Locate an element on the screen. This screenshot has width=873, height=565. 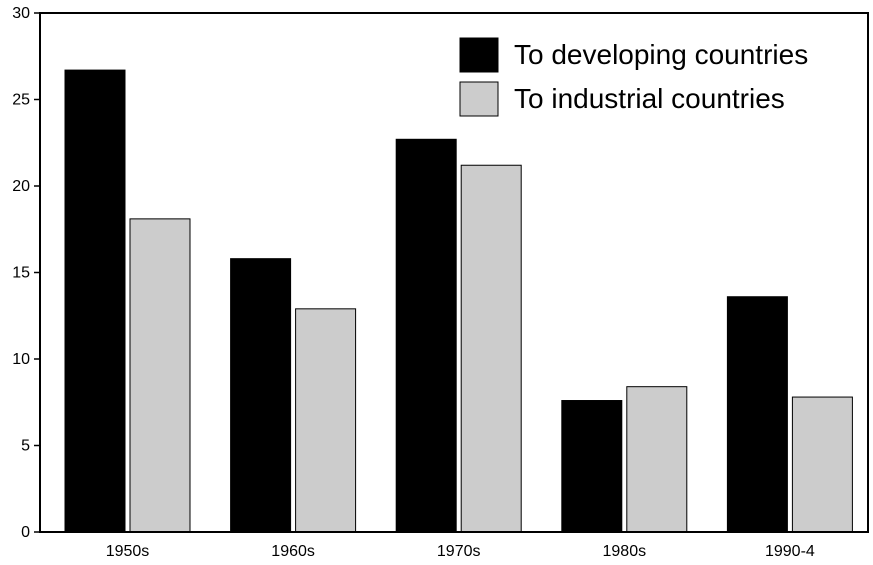
legend-label: To developing countries is located at coordinates (661, 54).